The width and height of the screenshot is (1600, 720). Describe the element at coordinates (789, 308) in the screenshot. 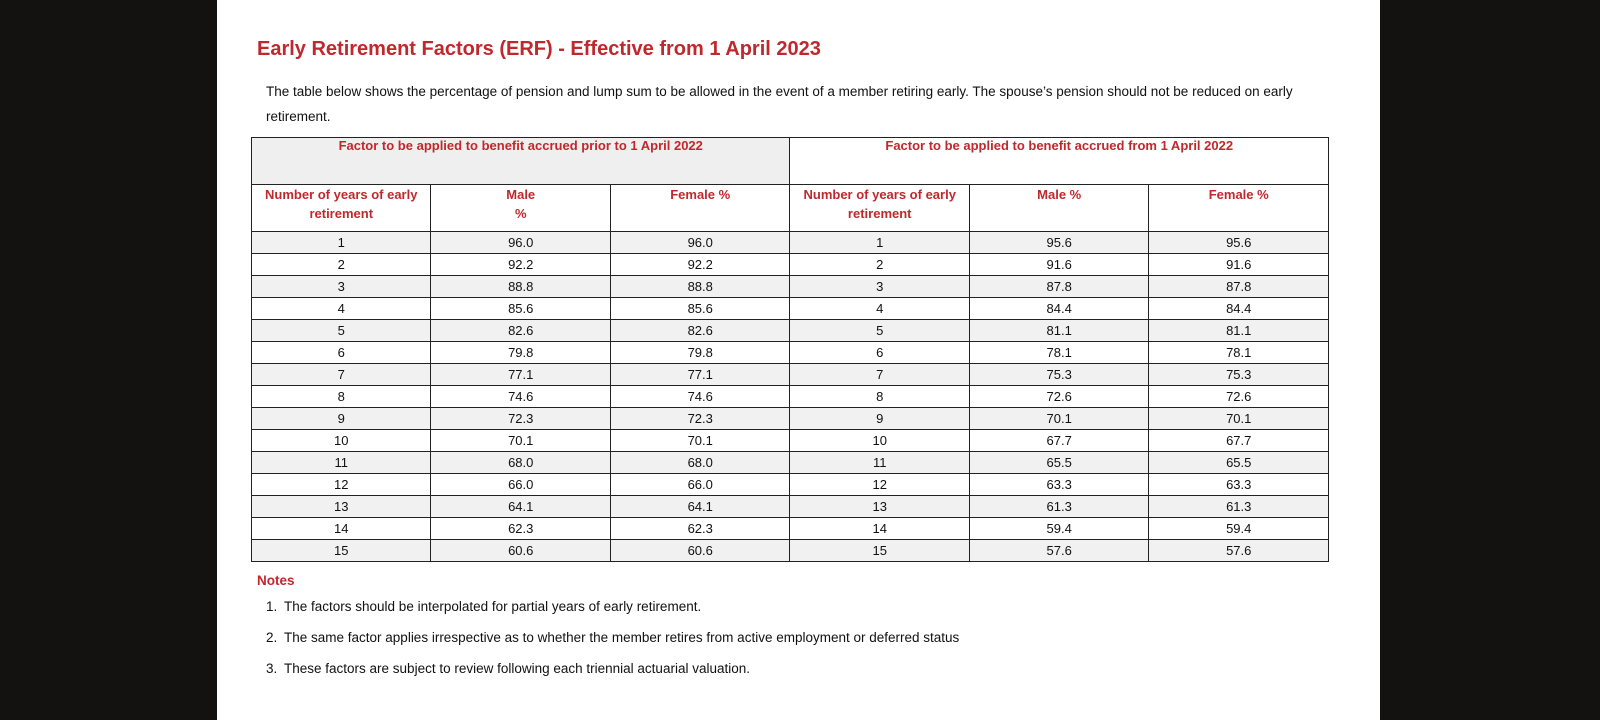

I see `table-row: 4 85.6 85.6 4 84.4 84.4` at that location.